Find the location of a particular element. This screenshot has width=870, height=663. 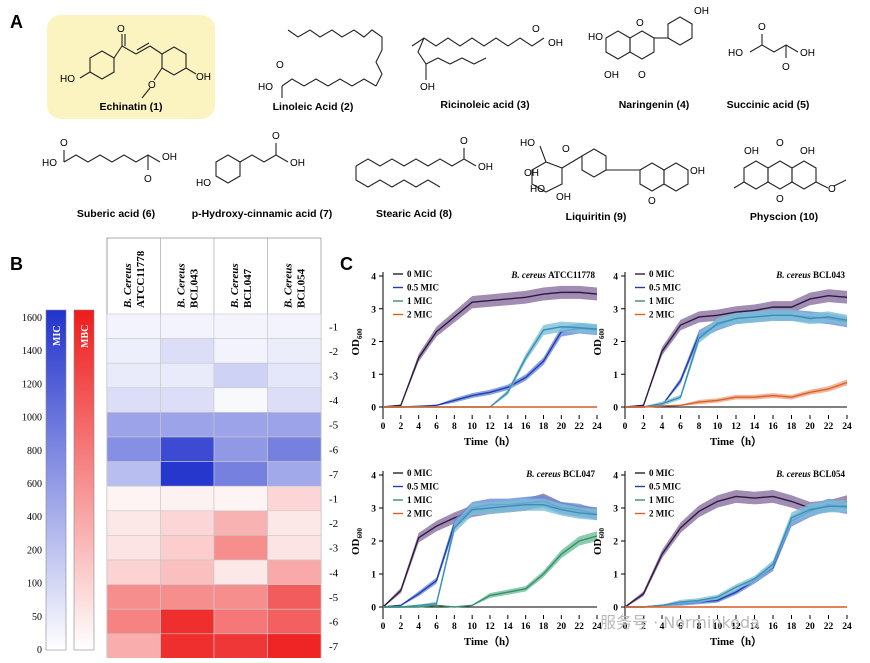

scale-tick: 400 is located at coordinates (34, 517).